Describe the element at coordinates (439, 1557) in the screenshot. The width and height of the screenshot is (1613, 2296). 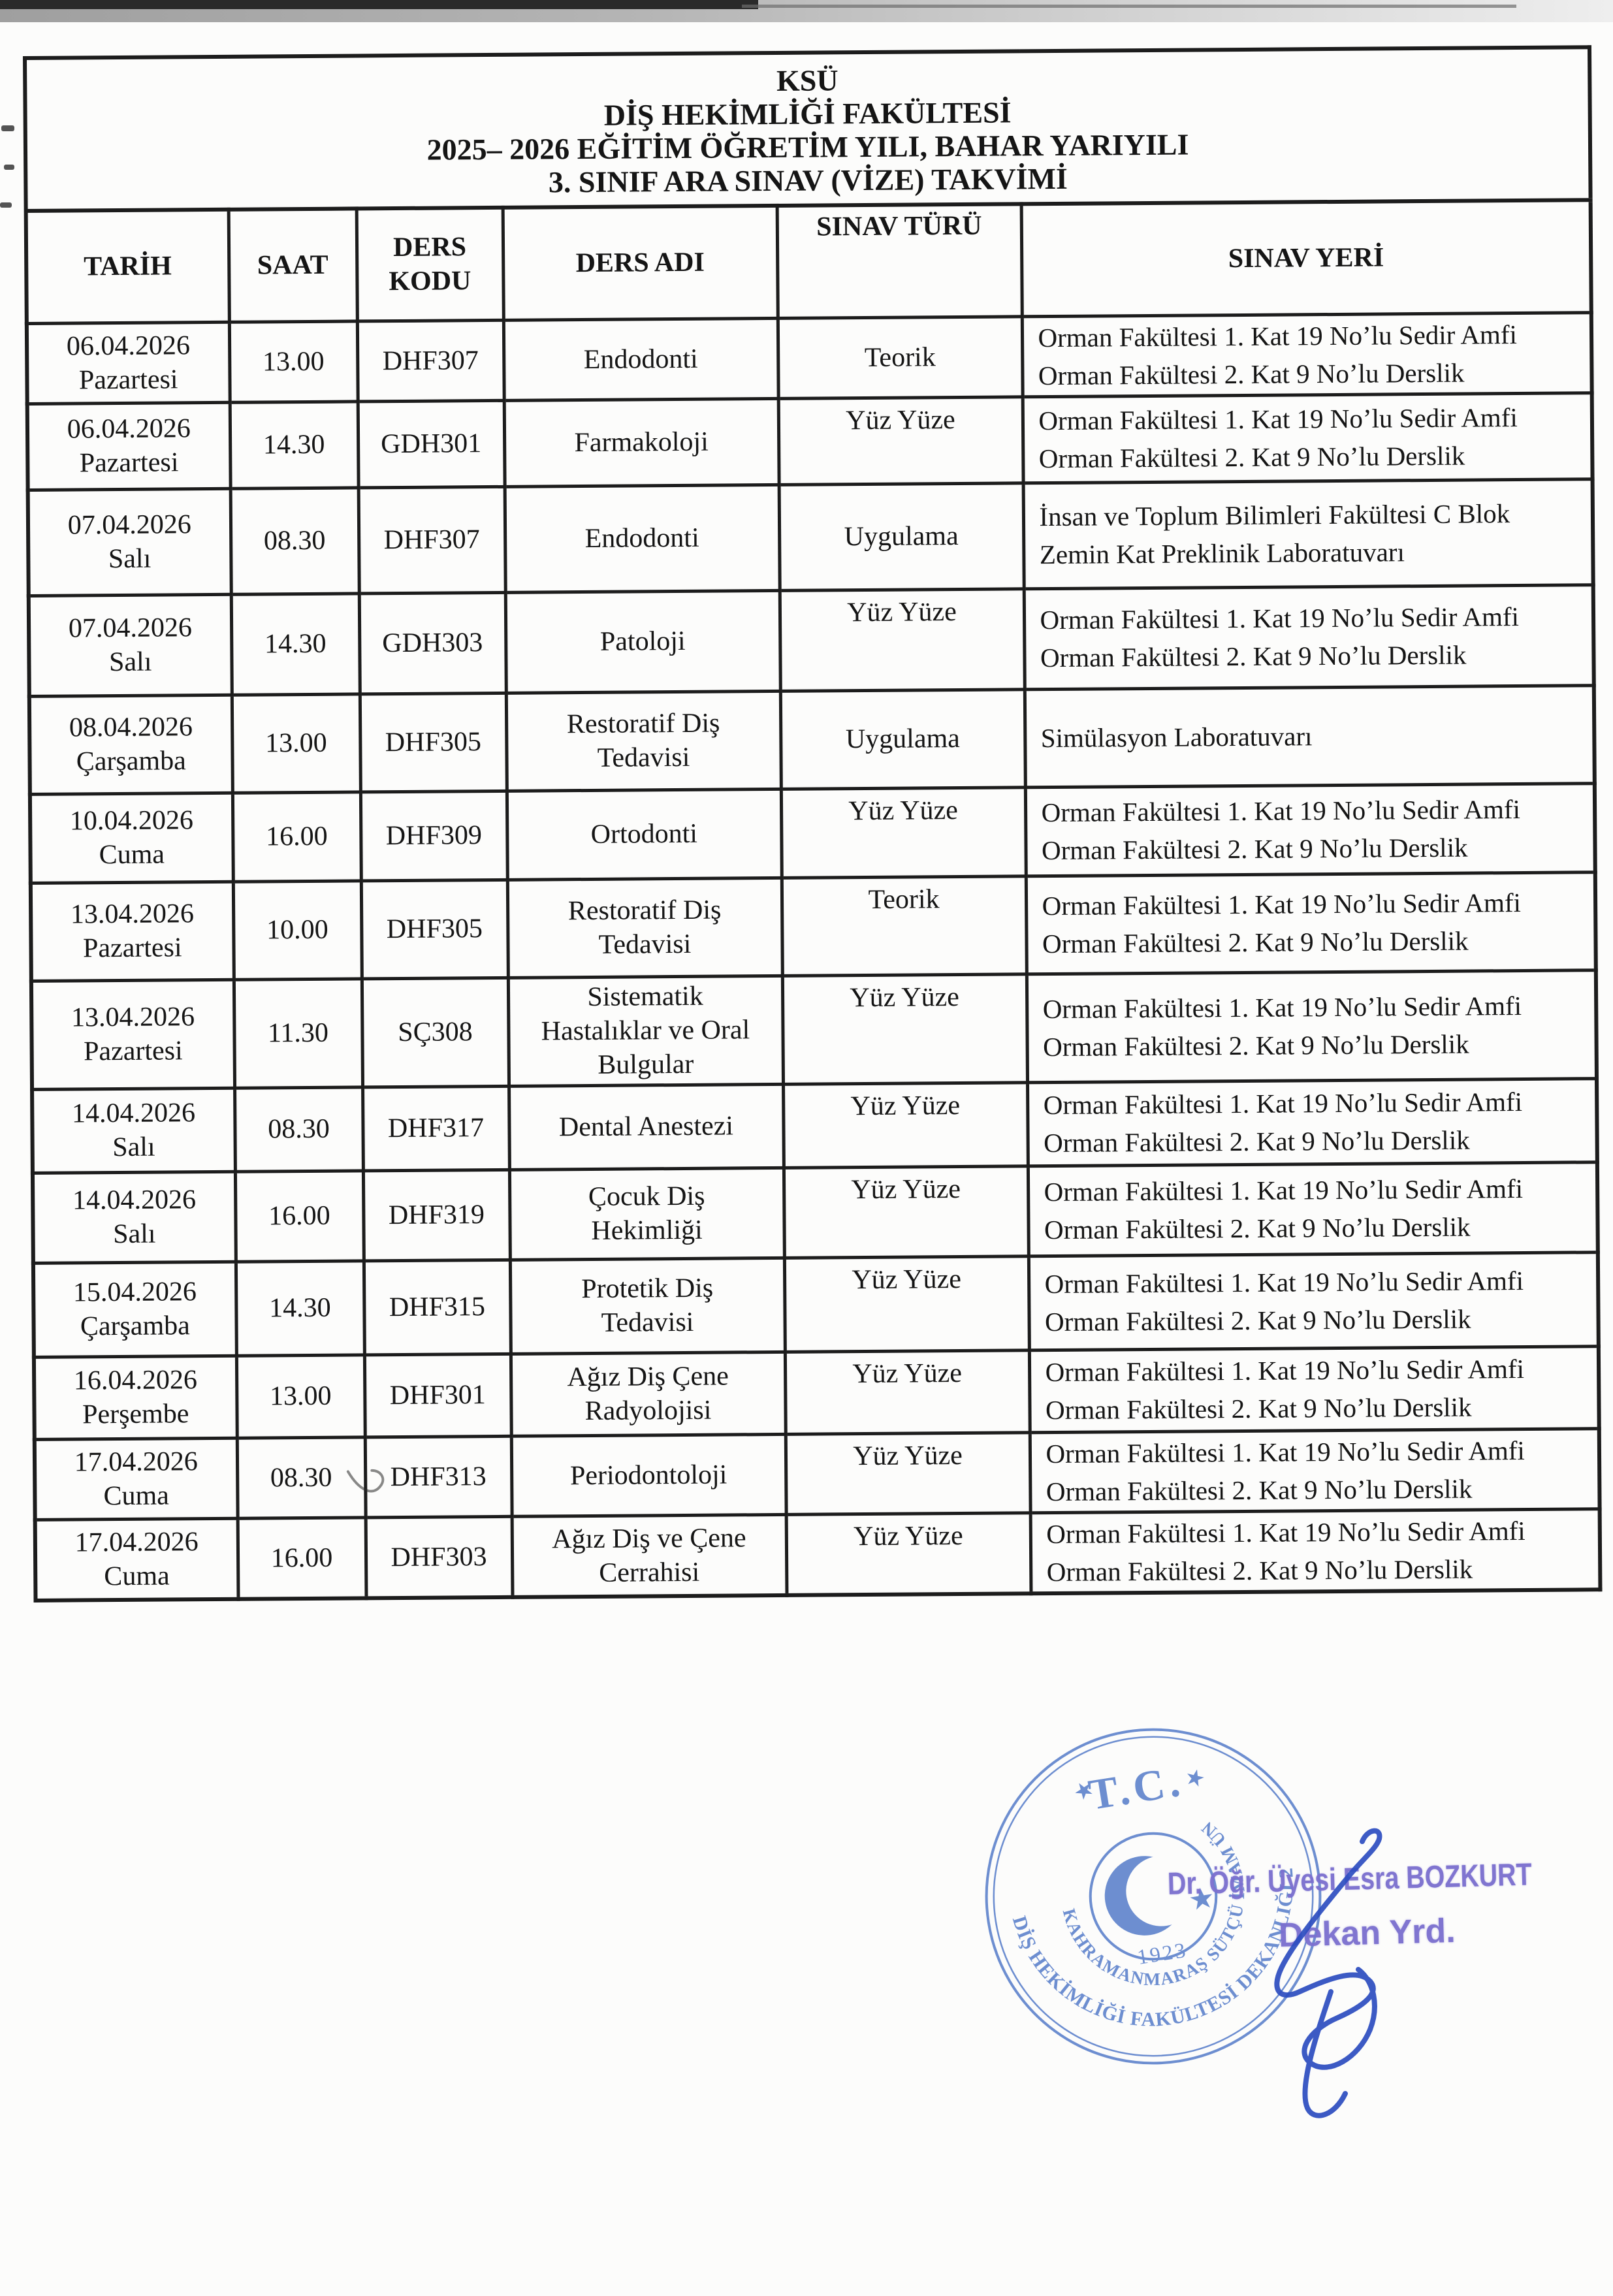
I see `course-code-cell: DHF303` at that location.